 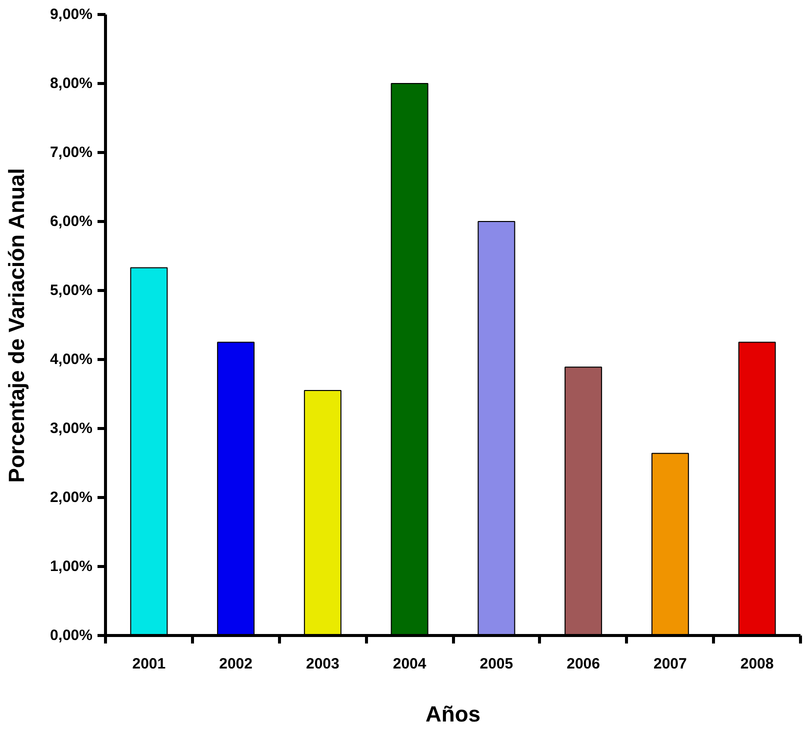 I want to click on y-axis-title: Porcentaje de Variación Anual, so click(x=16, y=325).